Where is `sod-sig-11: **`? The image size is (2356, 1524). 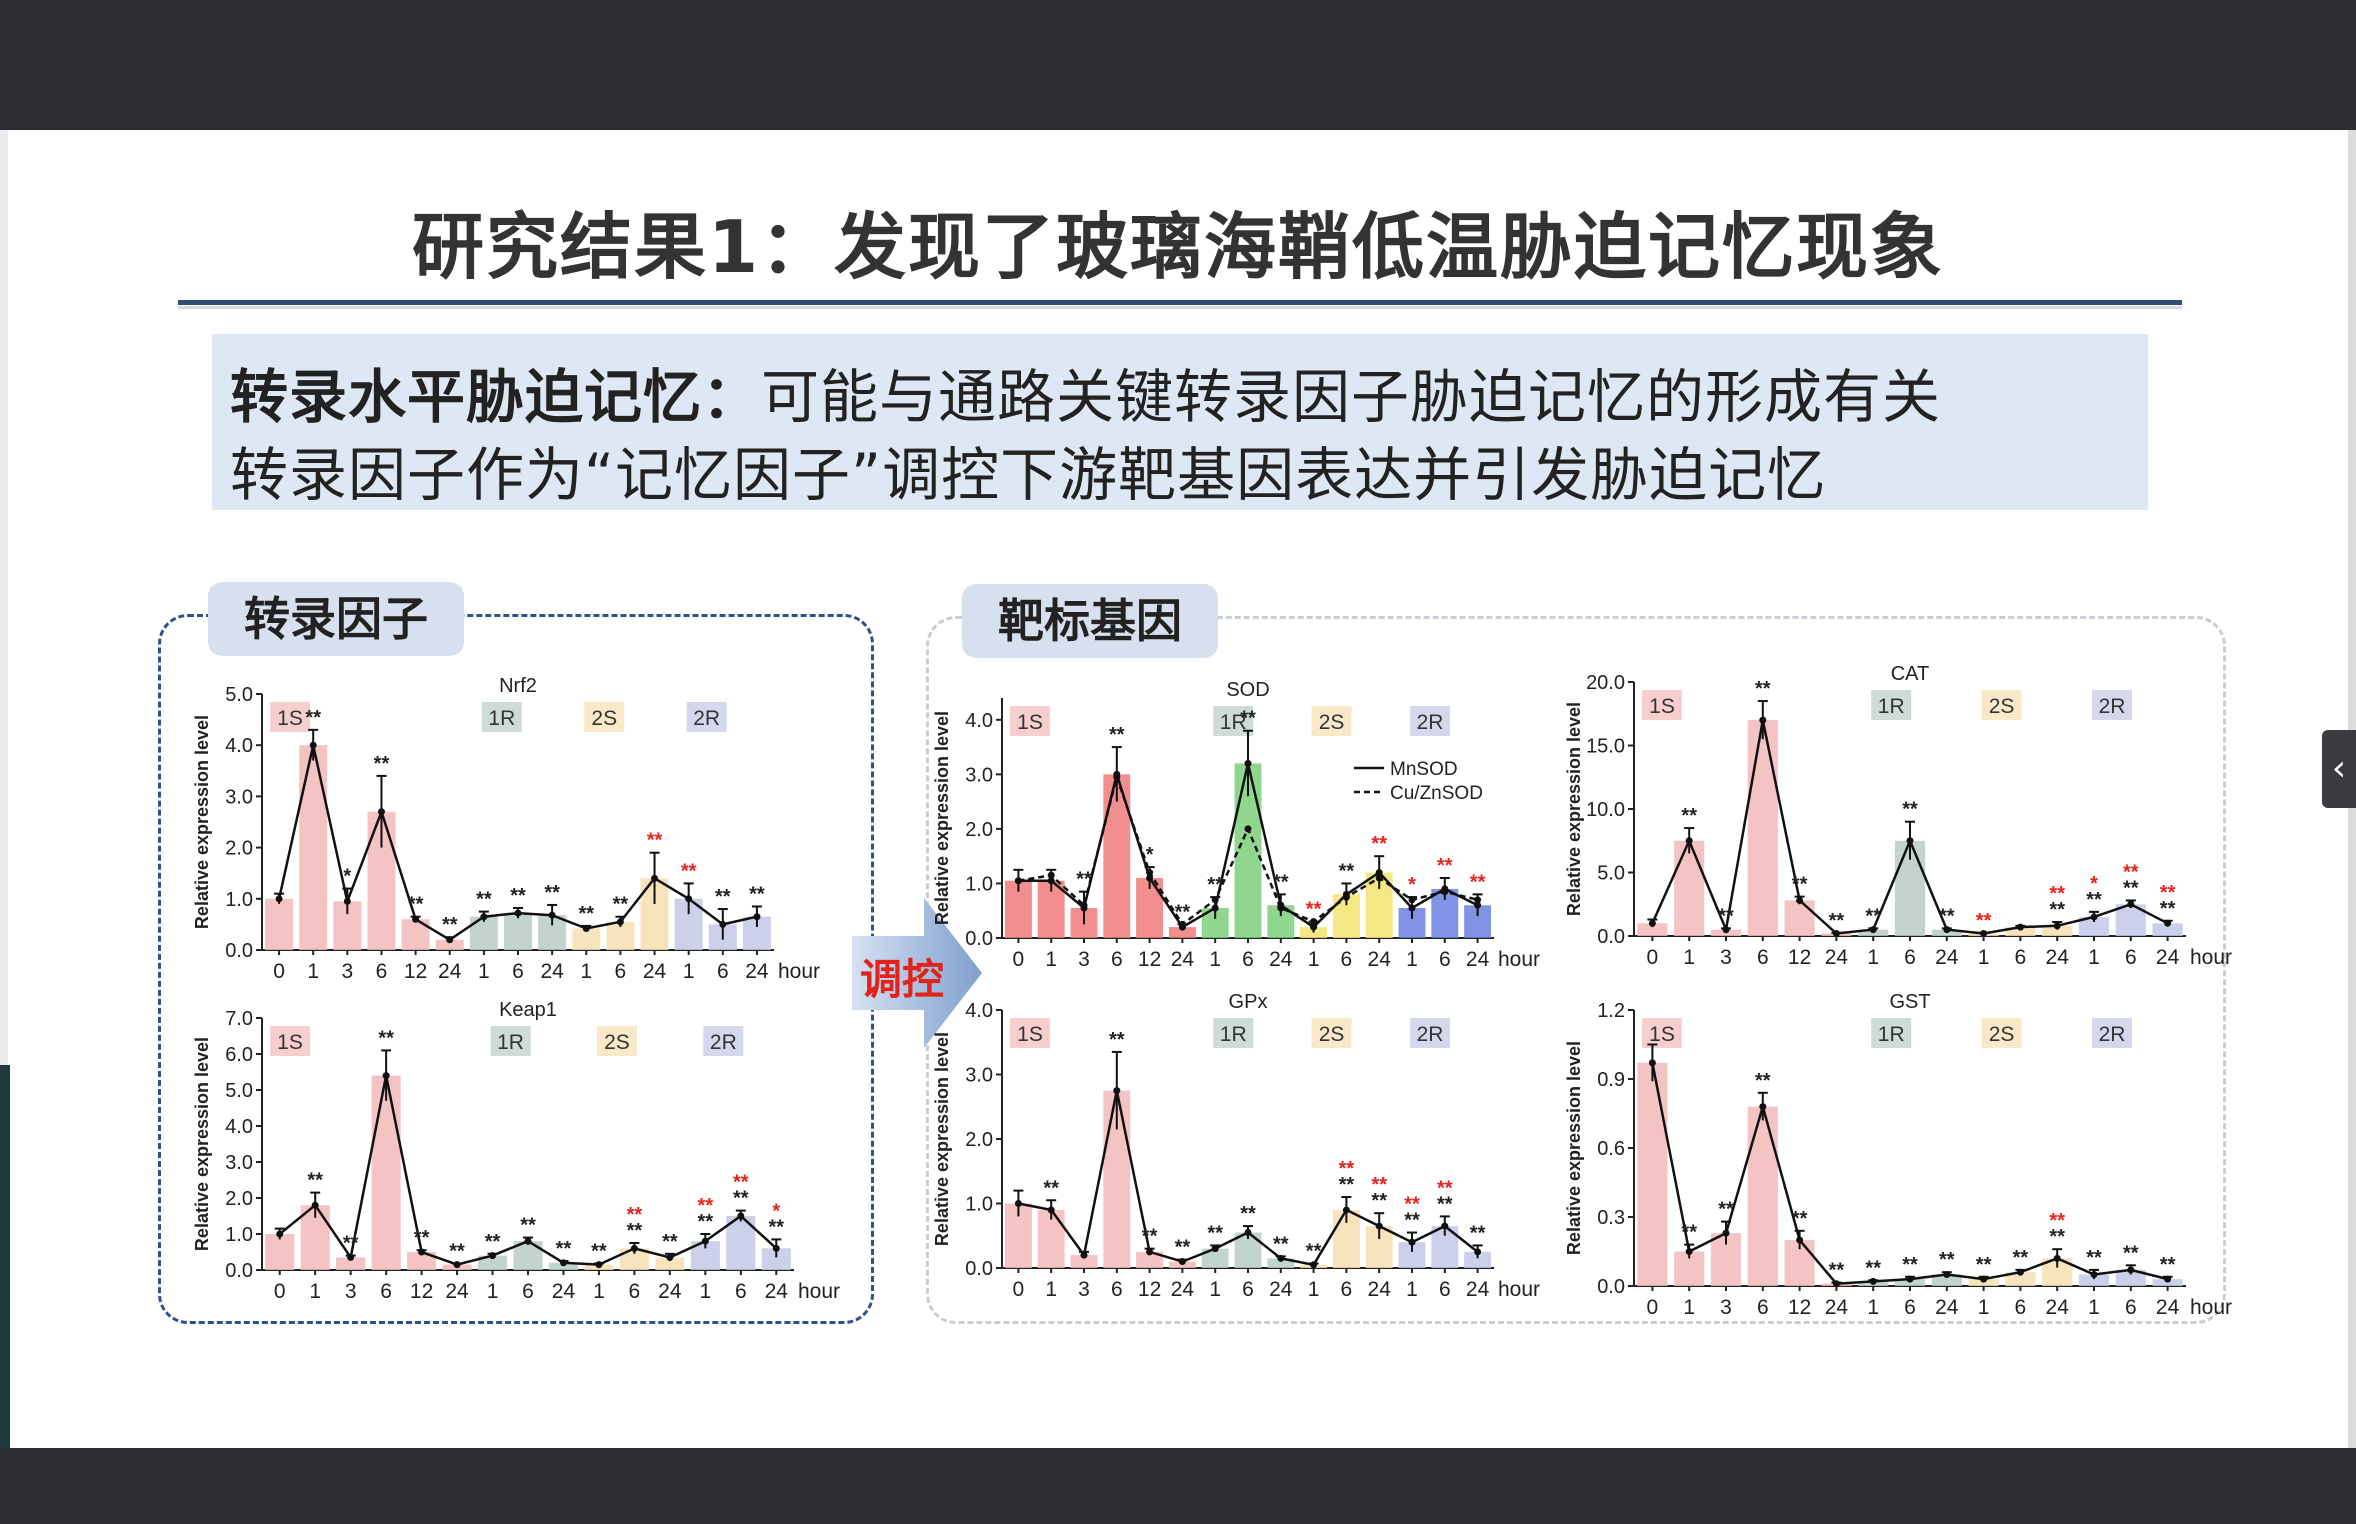
sod-sig-11: ** is located at coordinates (1379, 844).